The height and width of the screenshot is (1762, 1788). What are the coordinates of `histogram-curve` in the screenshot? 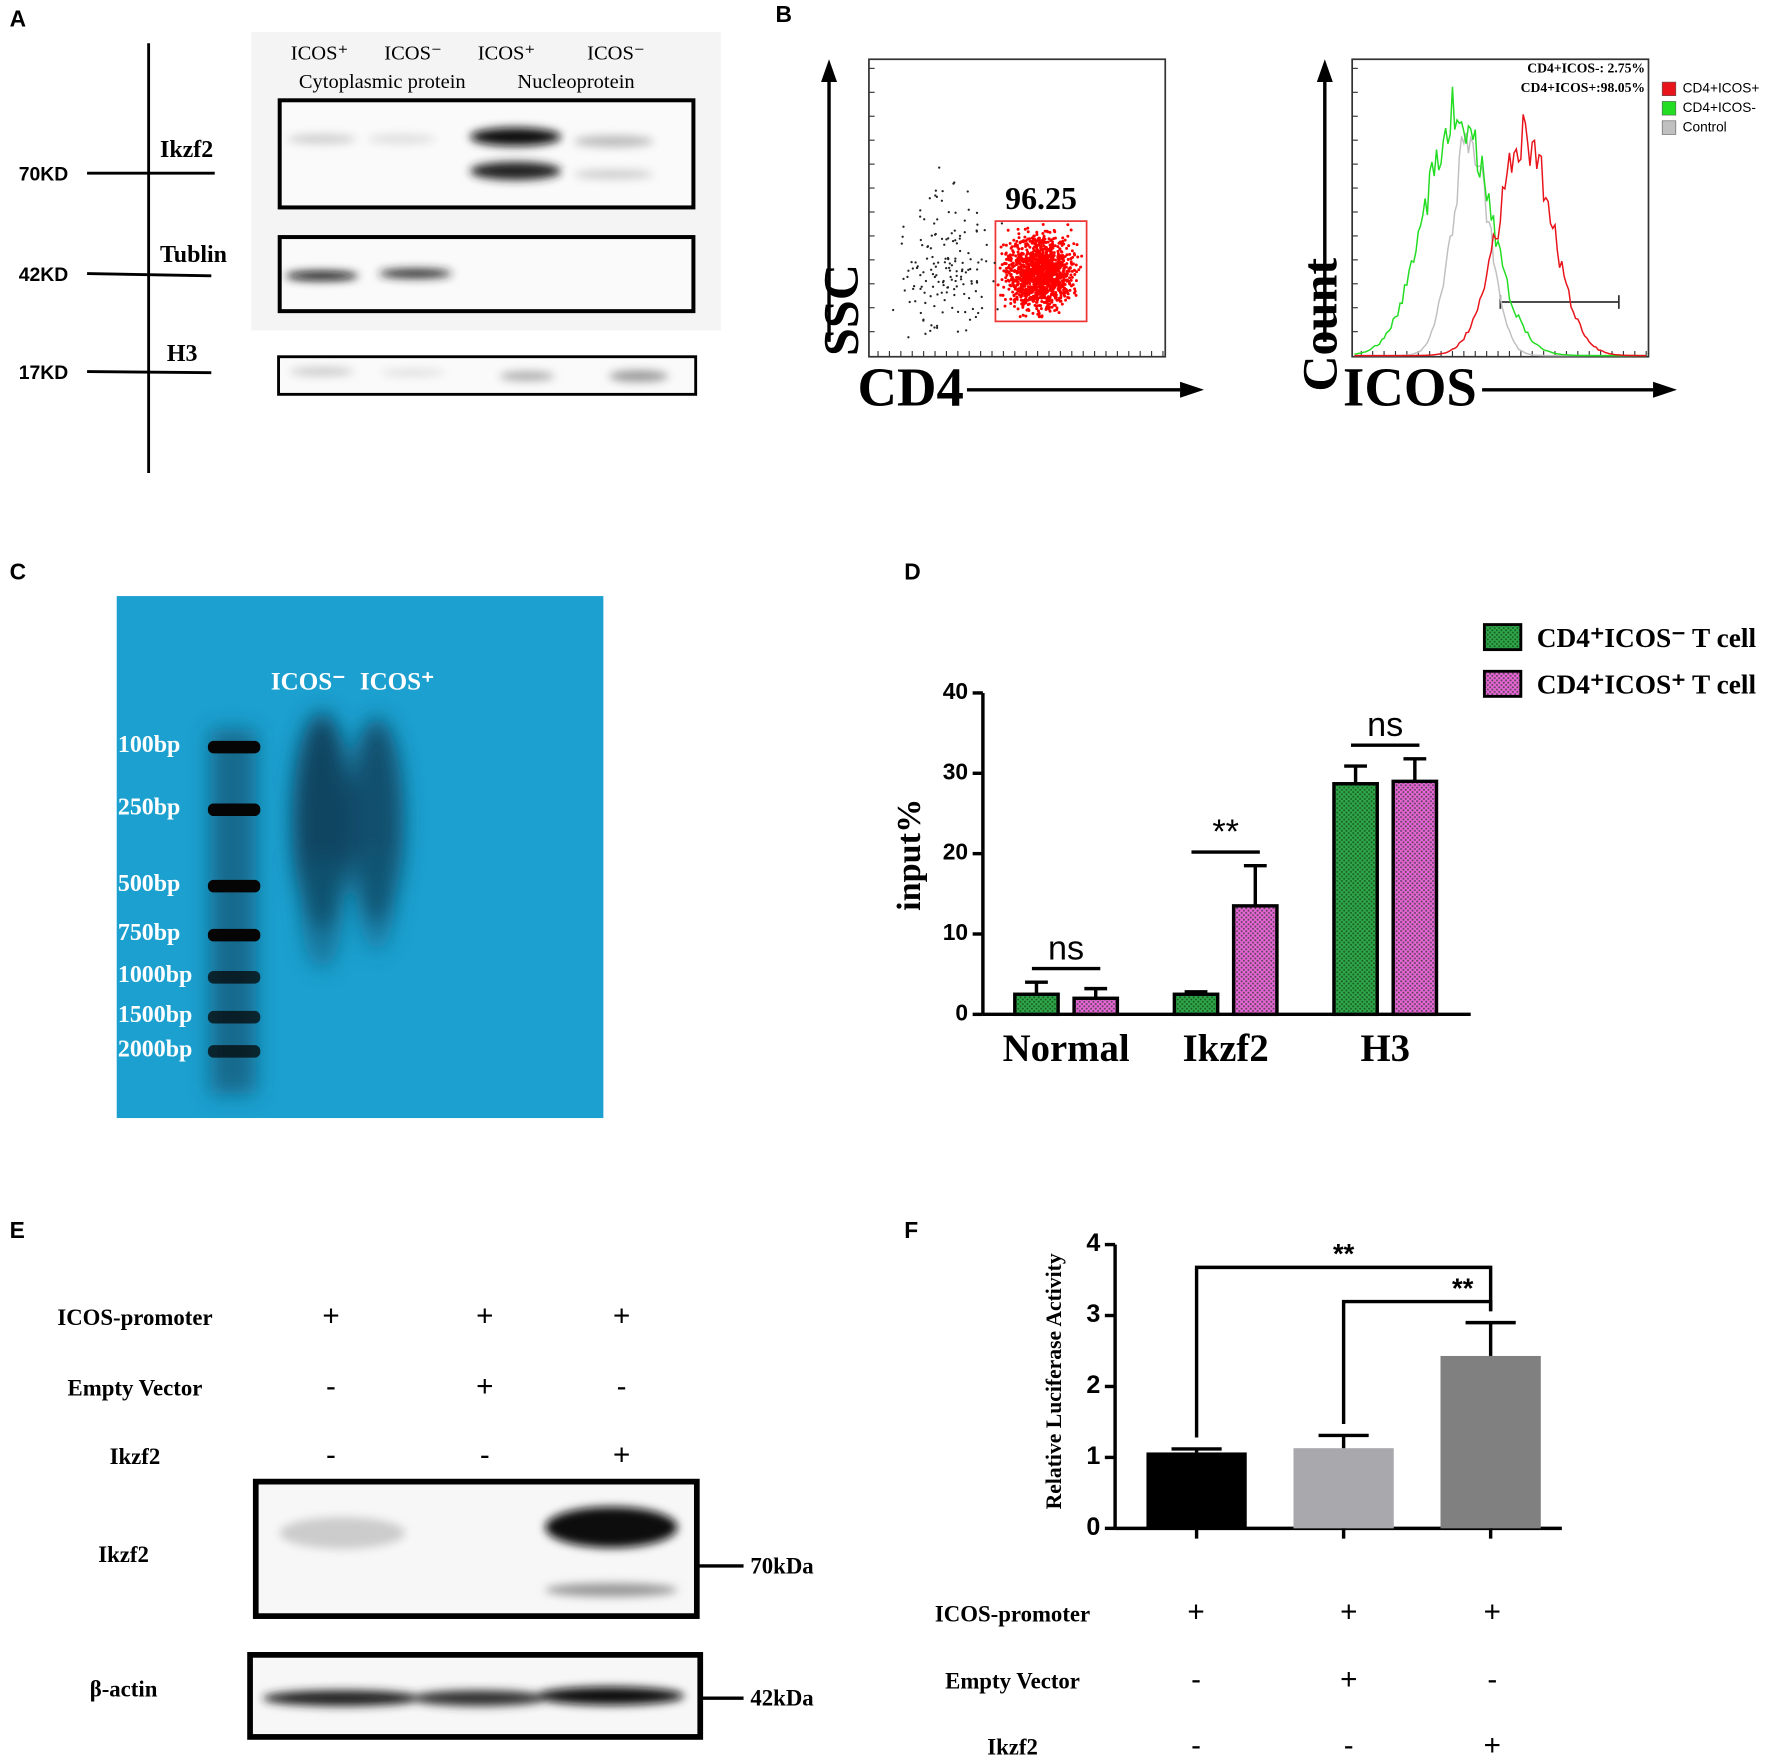 It's located at (1500, 221).